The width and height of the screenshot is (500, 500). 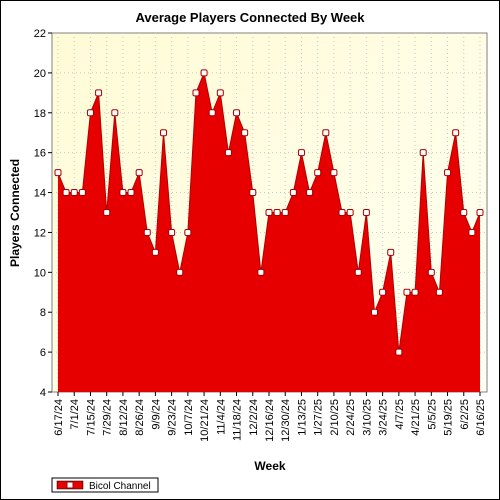 I want to click on y-tick-label: 18, so click(x=40, y=114).